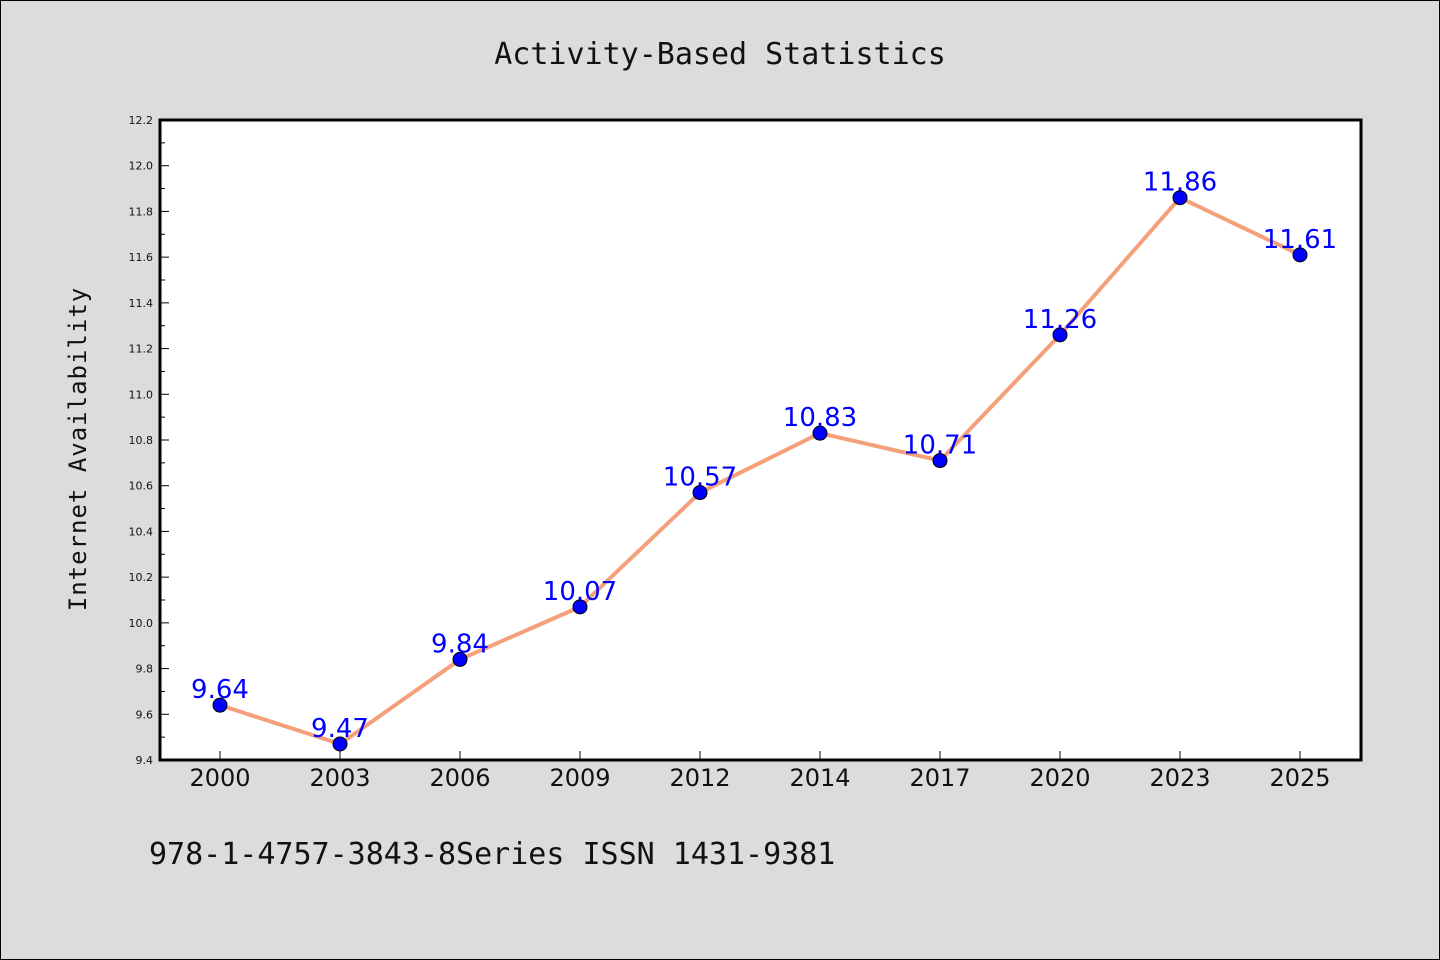 The image size is (1440, 960). Describe the element at coordinates (141, 303) in the screenshot. I see `y-tick-label: 11.4` at that location.